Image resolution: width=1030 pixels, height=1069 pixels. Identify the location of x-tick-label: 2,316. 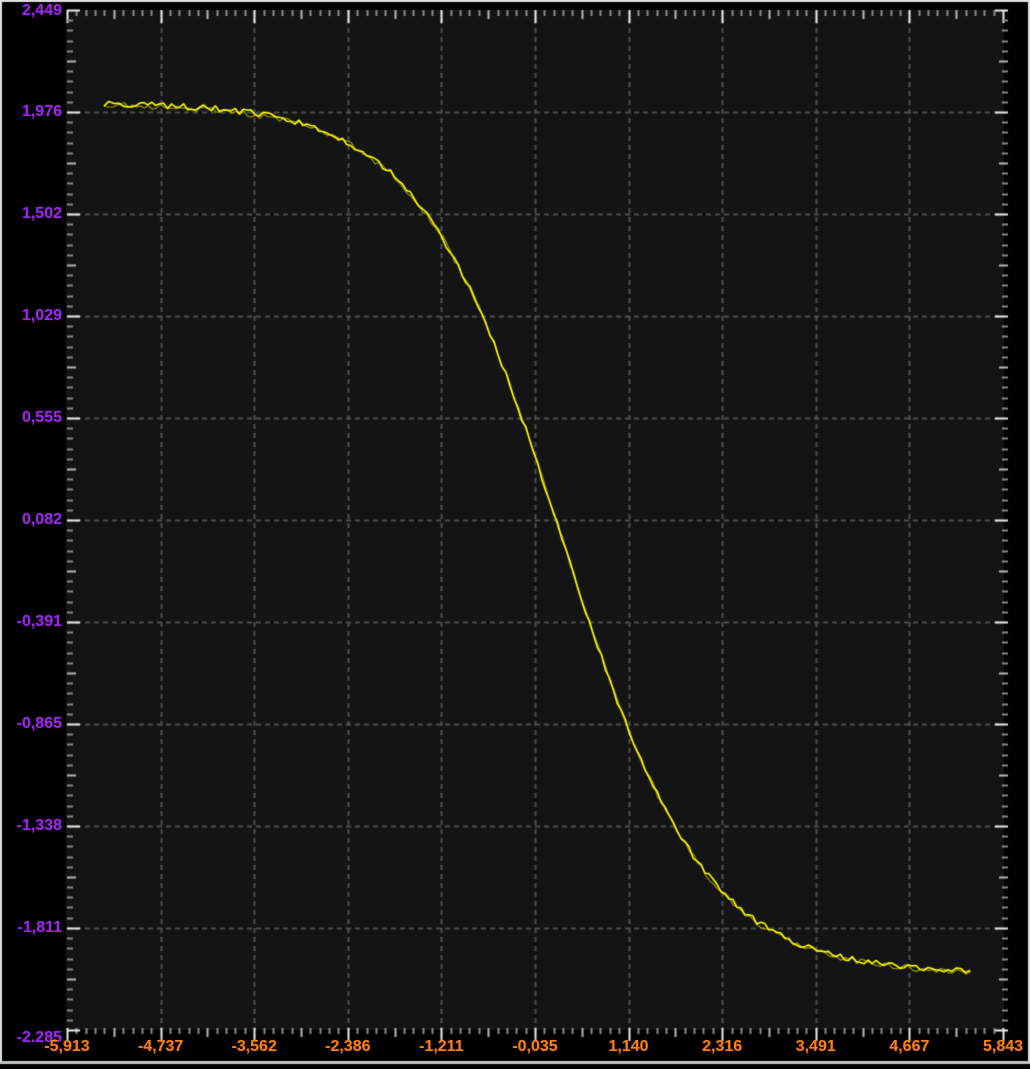
(722, 1046).